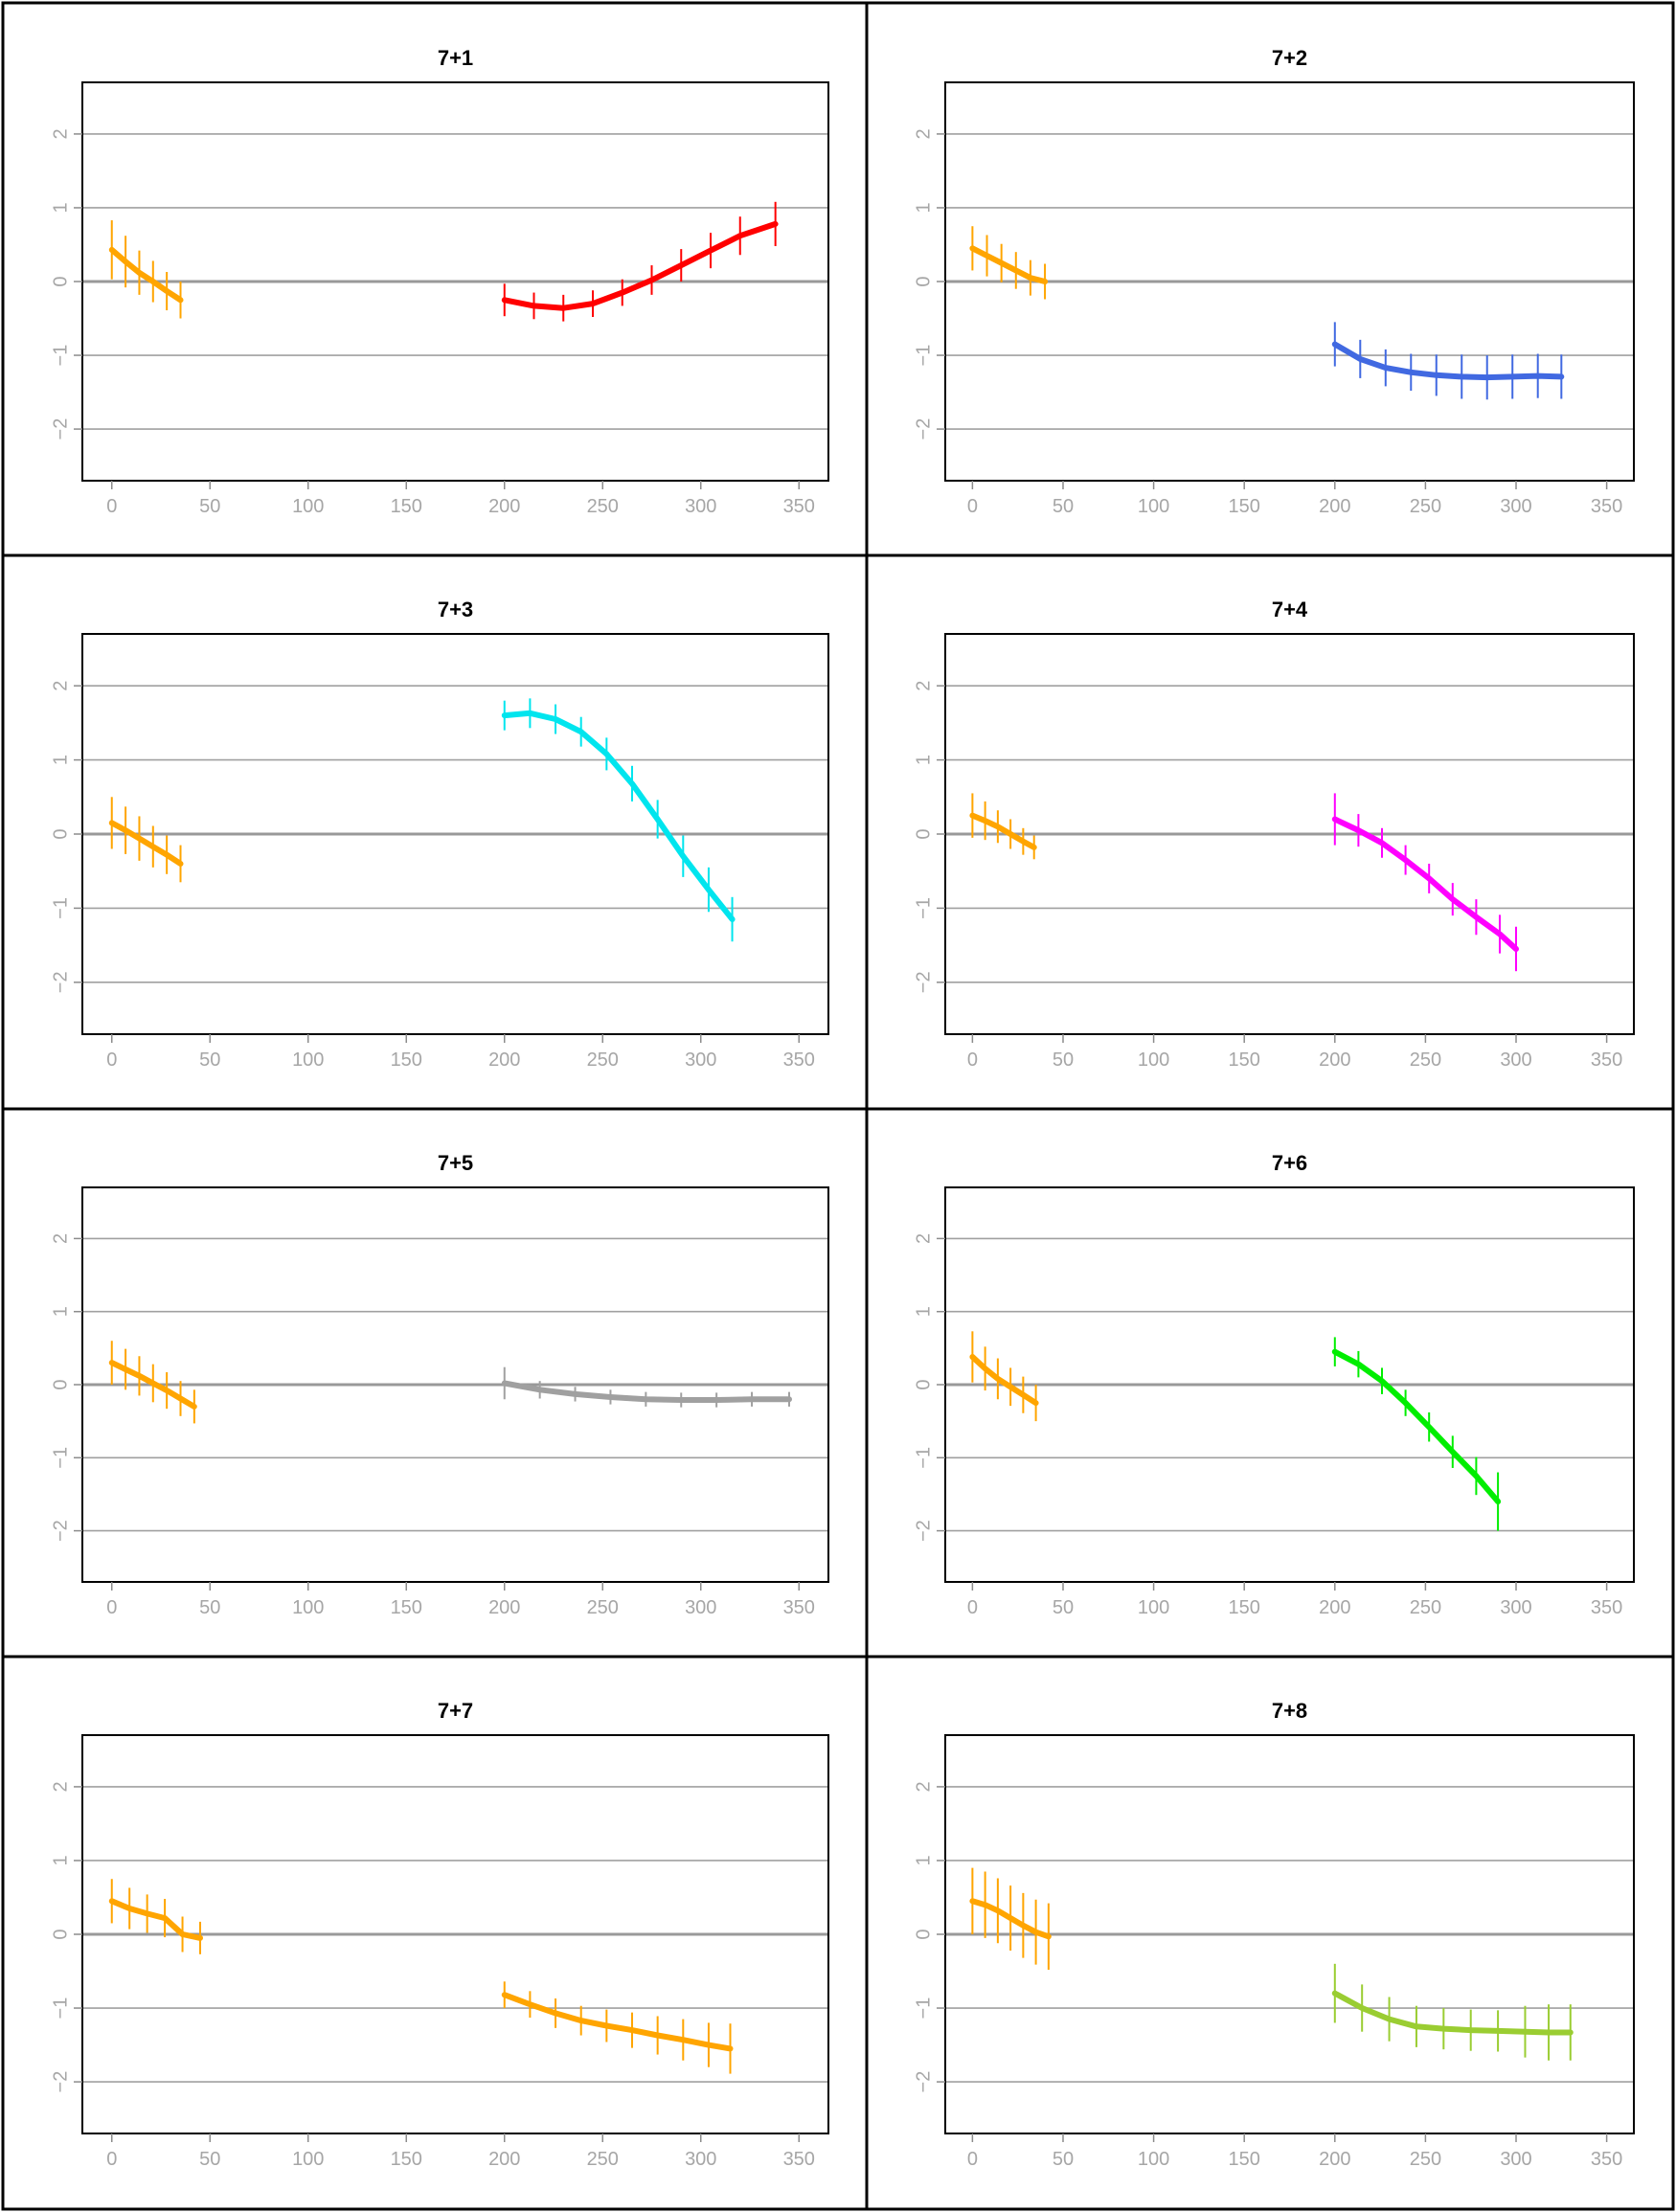 This screenshot has width=1676, height=2212. What do you see at coordinates (923, 1786) in the screenshot?
I see `y-tick-label: 2` at bounding box center [923, 1786].